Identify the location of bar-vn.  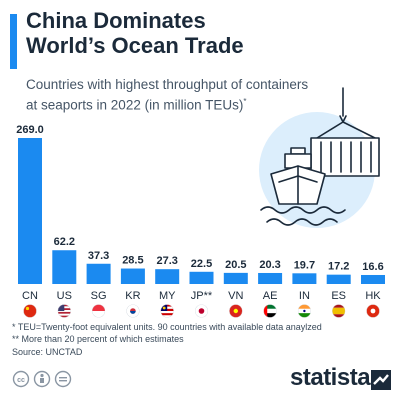
(235, 278).